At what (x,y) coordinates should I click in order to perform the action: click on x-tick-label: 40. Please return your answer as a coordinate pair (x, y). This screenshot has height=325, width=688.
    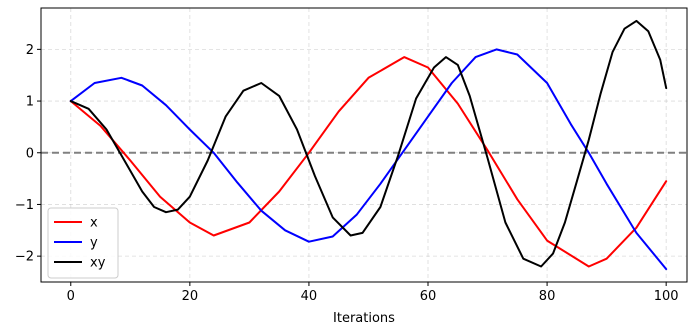
    Looking at the image, I should click on (309, 296).